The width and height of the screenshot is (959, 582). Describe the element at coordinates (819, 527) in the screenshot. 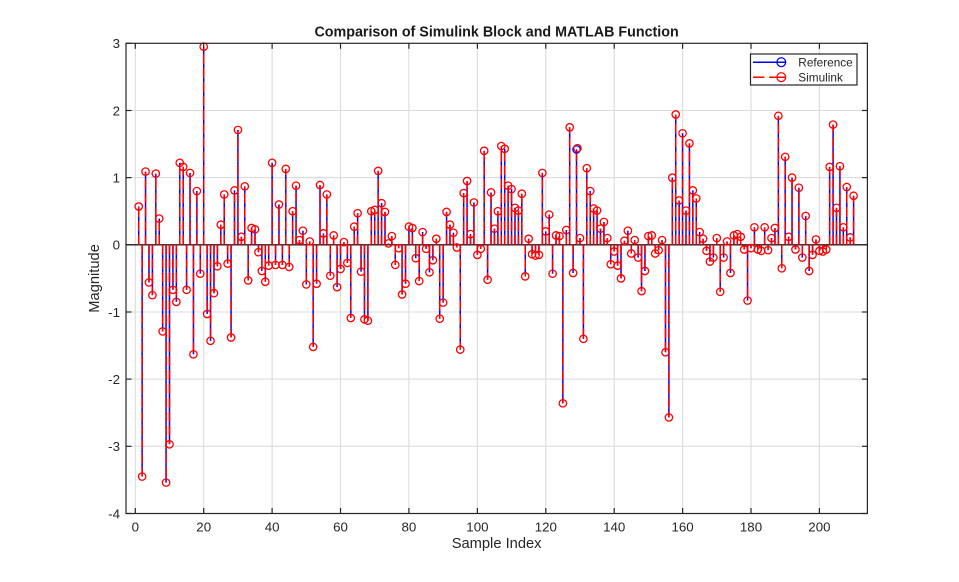

I see `svg-text: 200` at that location.